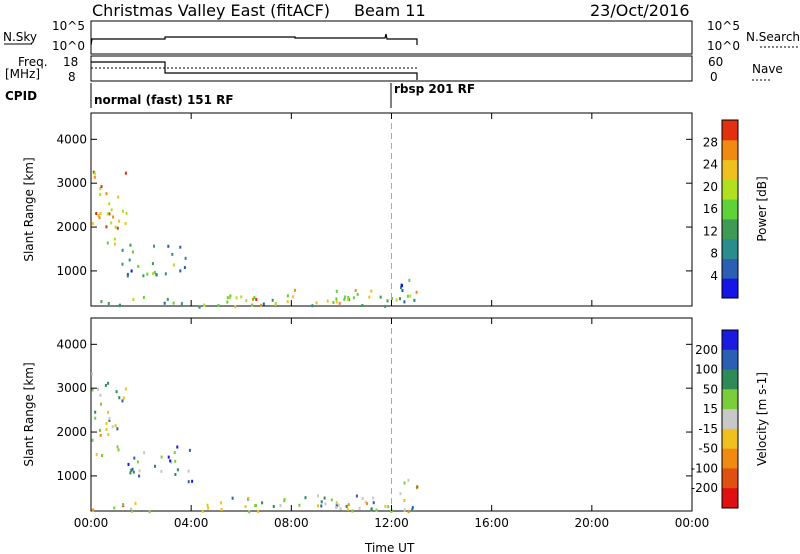  Describe the element at coordinates (71, 344) in the screenshot. I see `y-tick-label: 4000` at that location.